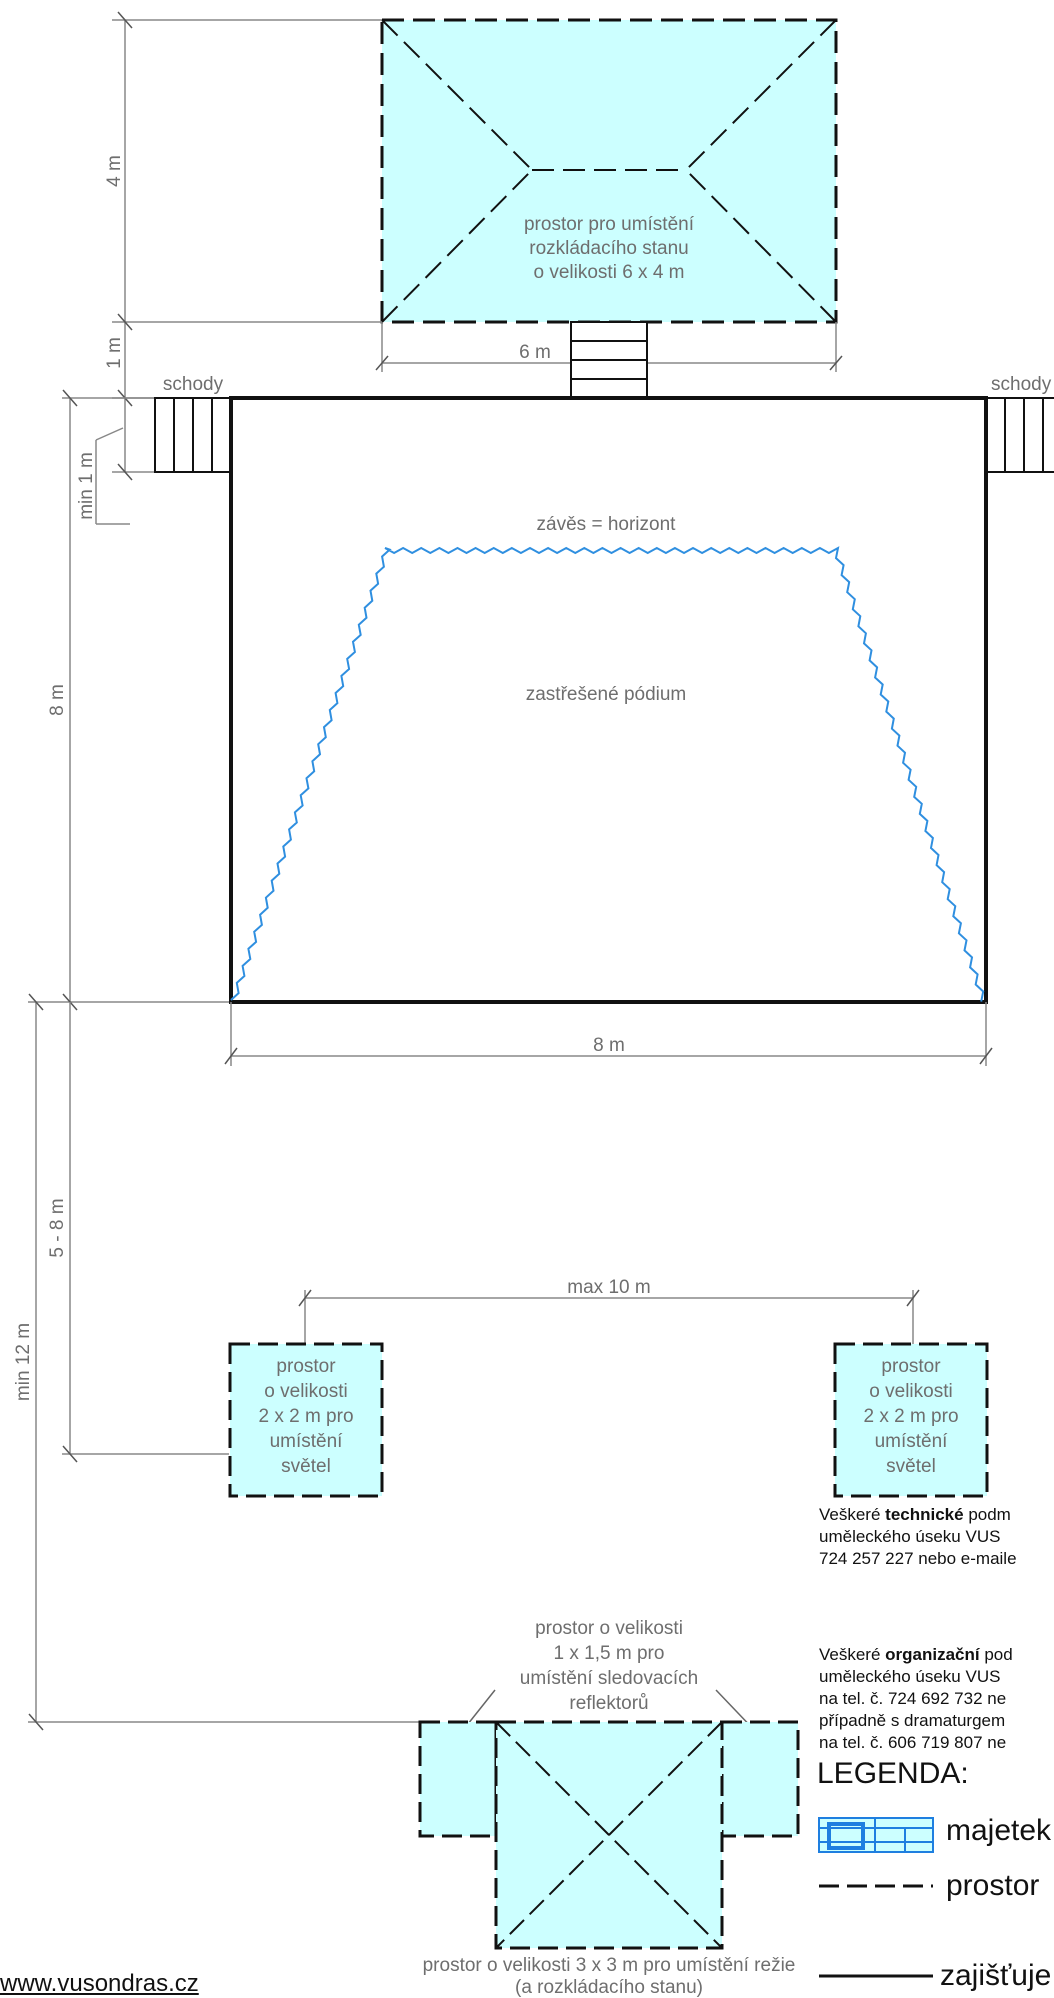  I want to click on organizational-note-line-1: Veškeré organizační pod, so click(916, 1654).